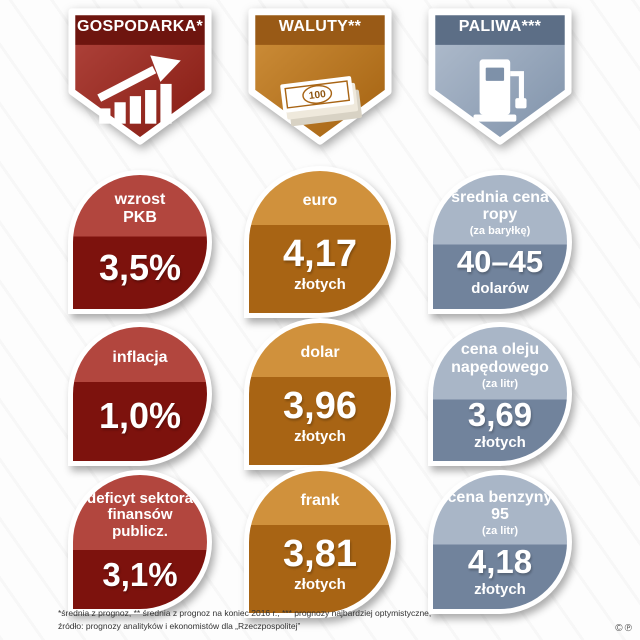 This screenshot has width=640, height=640. I want to click on badge-value-area: 3,96 złotych, so click(320, 421).